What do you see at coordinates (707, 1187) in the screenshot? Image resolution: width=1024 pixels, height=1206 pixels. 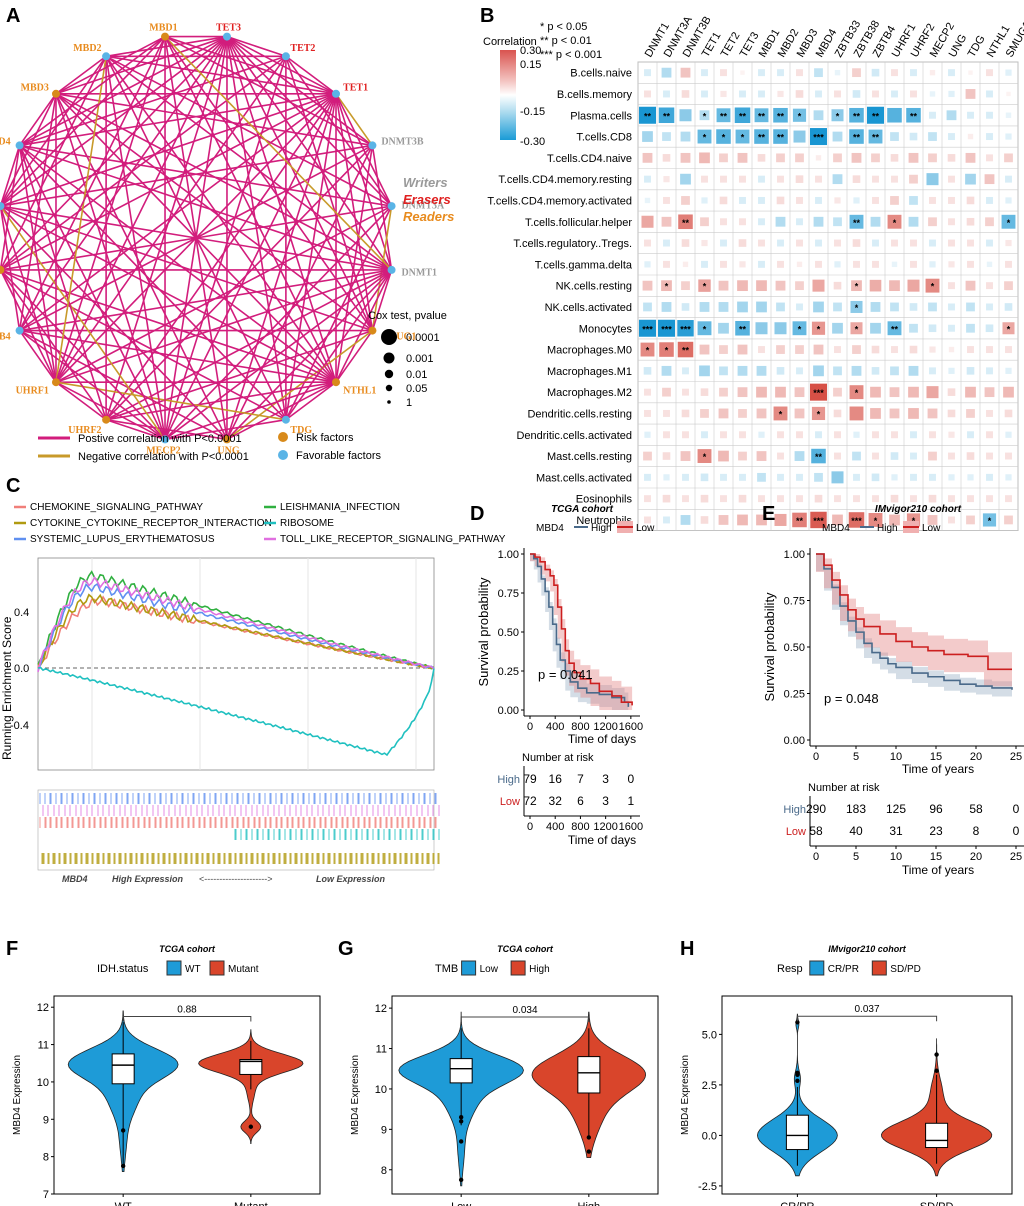 I see `violin-y-tick: -2.5` at bounding box center [707, 1187].